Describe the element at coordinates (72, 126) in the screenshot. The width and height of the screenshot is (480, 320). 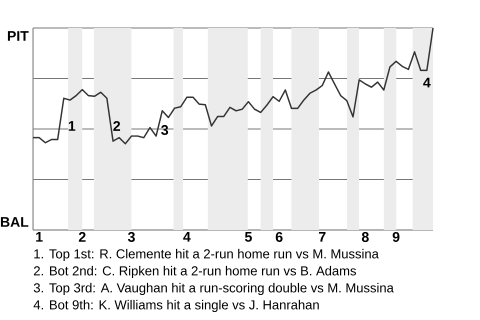
I see `annotation: 1` at that location.